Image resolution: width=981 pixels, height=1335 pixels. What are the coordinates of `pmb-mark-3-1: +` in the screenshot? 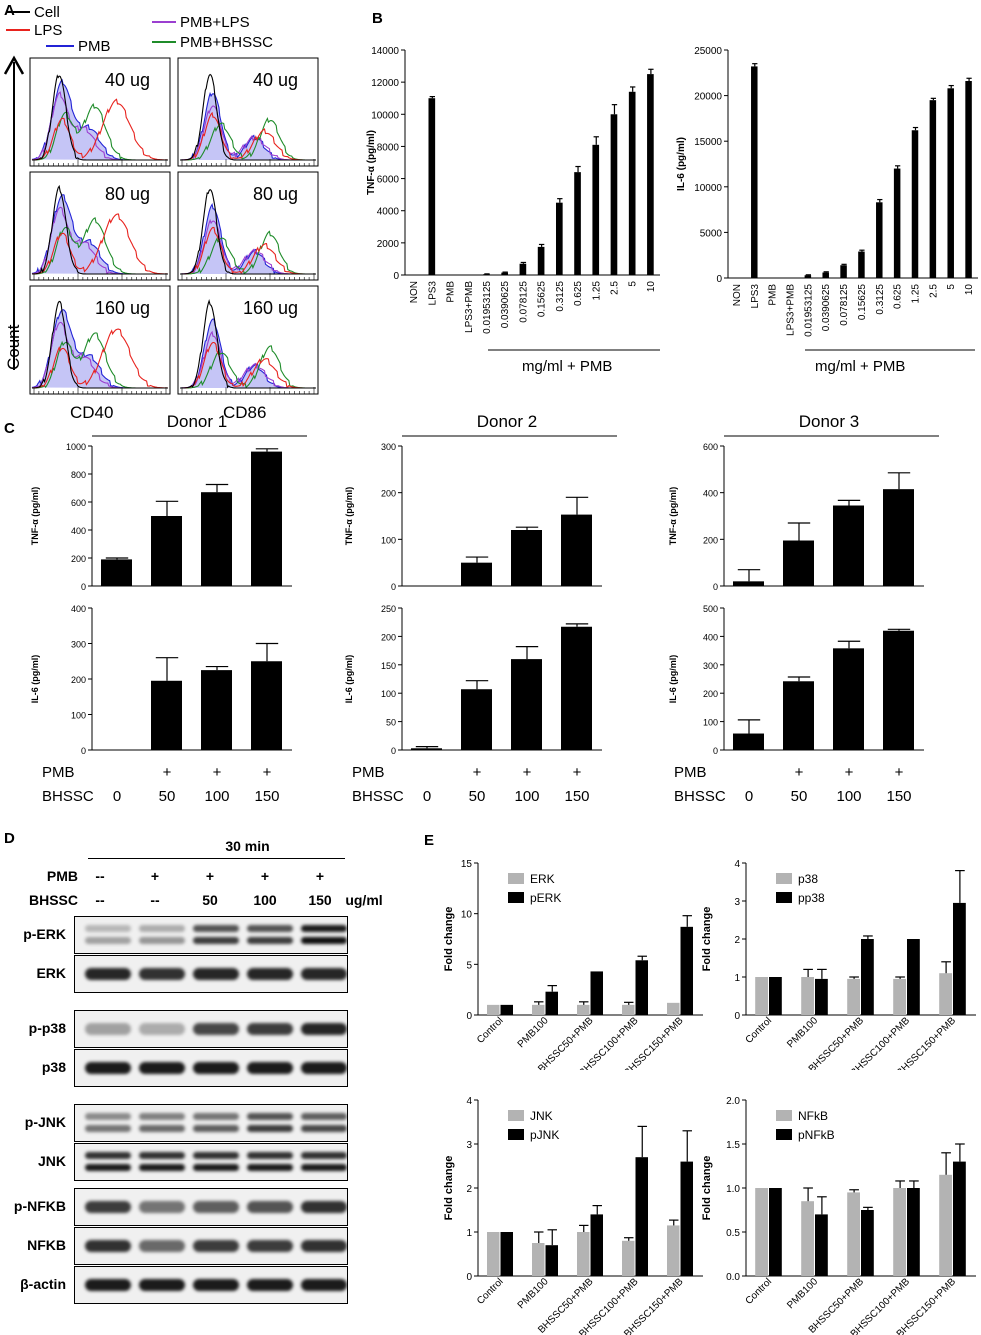 It's located at (799, 772).